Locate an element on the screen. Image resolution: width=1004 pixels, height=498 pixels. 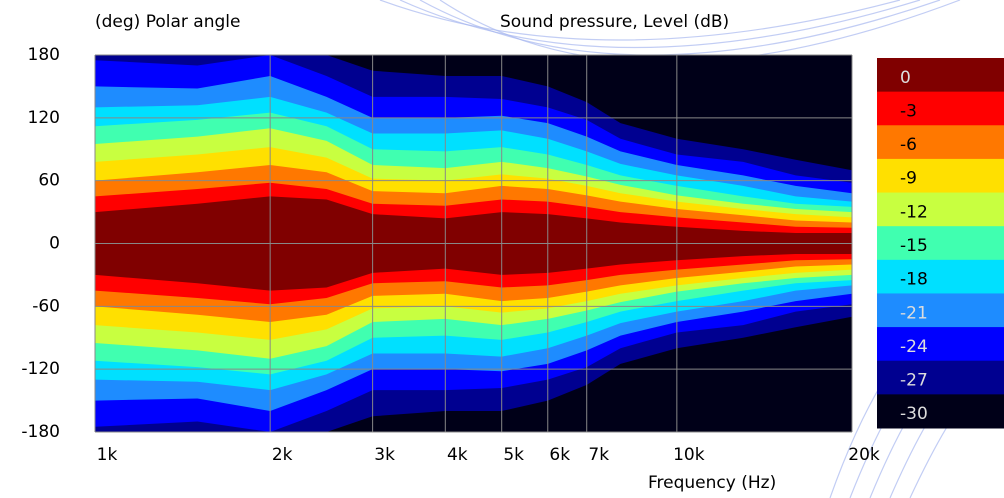
y-tick-label: -60 is located at coordinates (46, 306).